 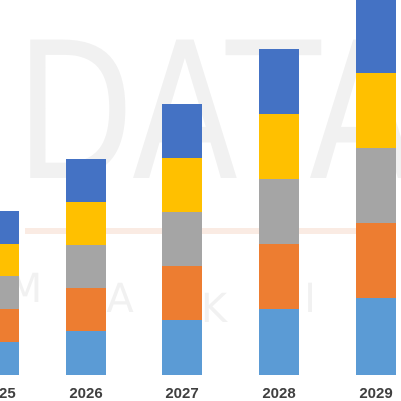 What do you see at coordinates (181, 393) in the screenshot?
I see `x-tick-label: 2027` at bounding box center [181, 393].